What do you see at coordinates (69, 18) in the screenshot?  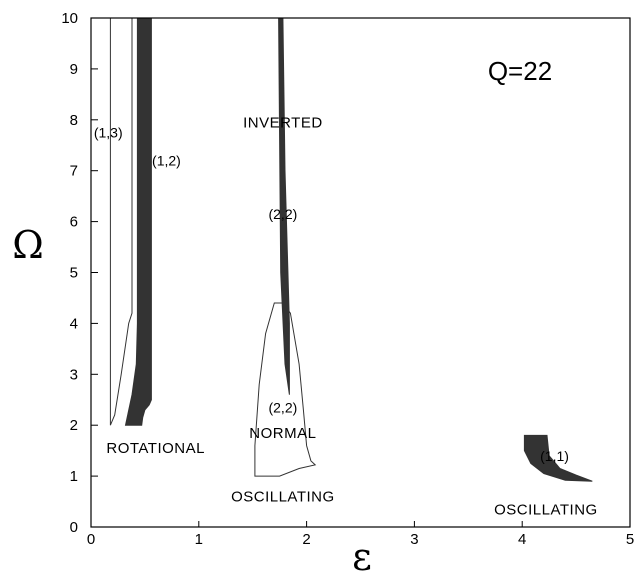 I see `y-tick-label-10: 10` at bounding box center [69, 18].